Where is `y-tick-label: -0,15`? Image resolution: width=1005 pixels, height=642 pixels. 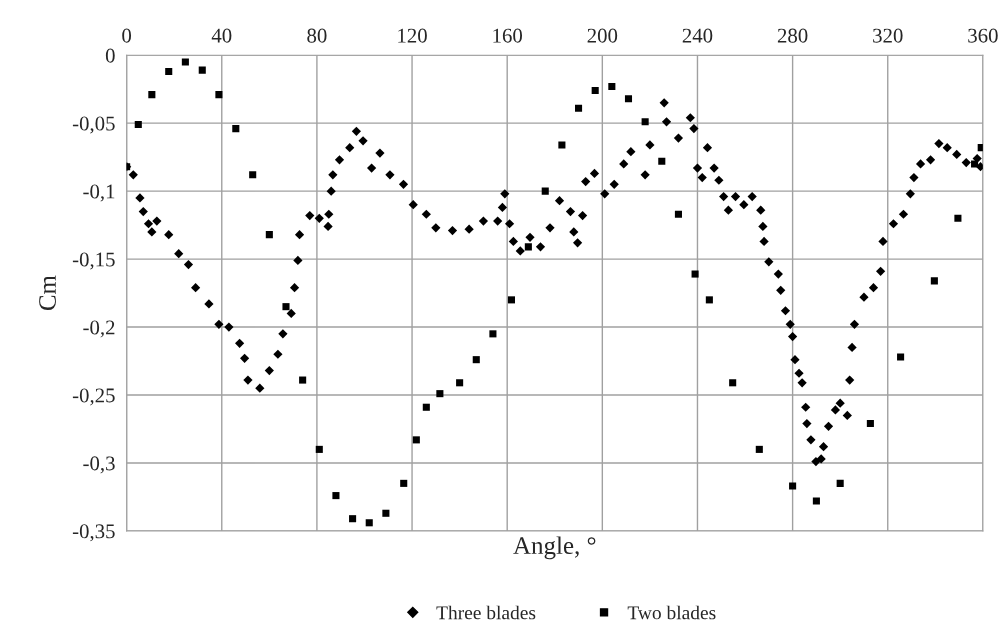 y-tick-label: -0,15 is located at coordinates (93, 261).